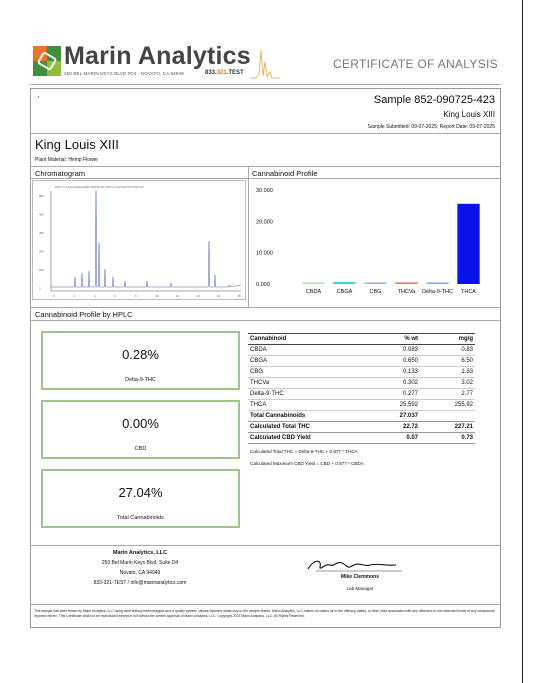 The width and height of the screenshot is (533, 683). What do you see at coordinates (140, 583) in the screenshot?
I see `lab-contact: 833-321-TEST / info@marinanalytics.com` at bounding box center [140, 583].